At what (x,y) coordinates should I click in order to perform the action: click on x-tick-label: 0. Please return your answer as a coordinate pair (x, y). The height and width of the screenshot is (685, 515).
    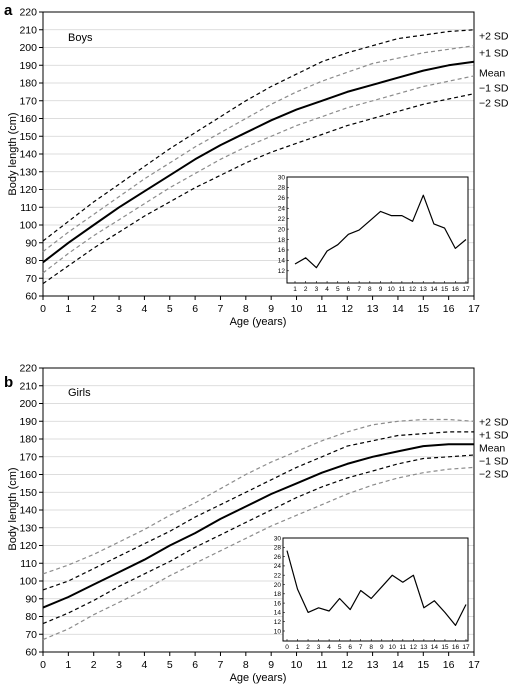
    Looking at the image, I should click on (43, 665).